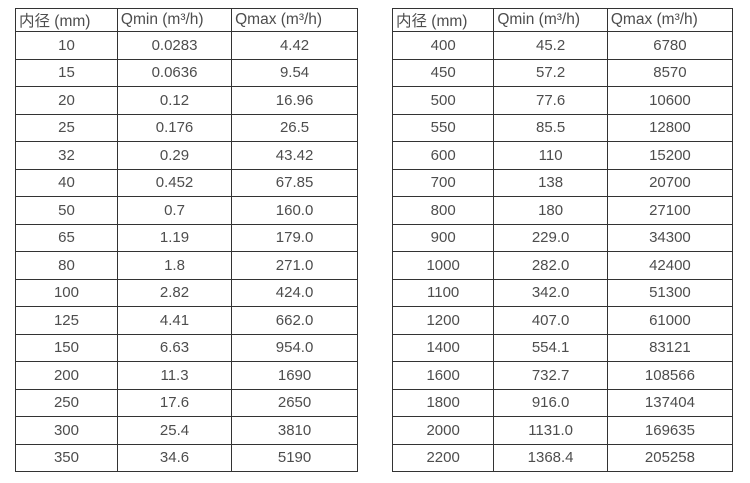 The width and height of the screenshot is (750, 483). What do you see at coordinates (550, 155) in the screenshot?
I see `table-cell: 110` at bounding box center [550, 155].